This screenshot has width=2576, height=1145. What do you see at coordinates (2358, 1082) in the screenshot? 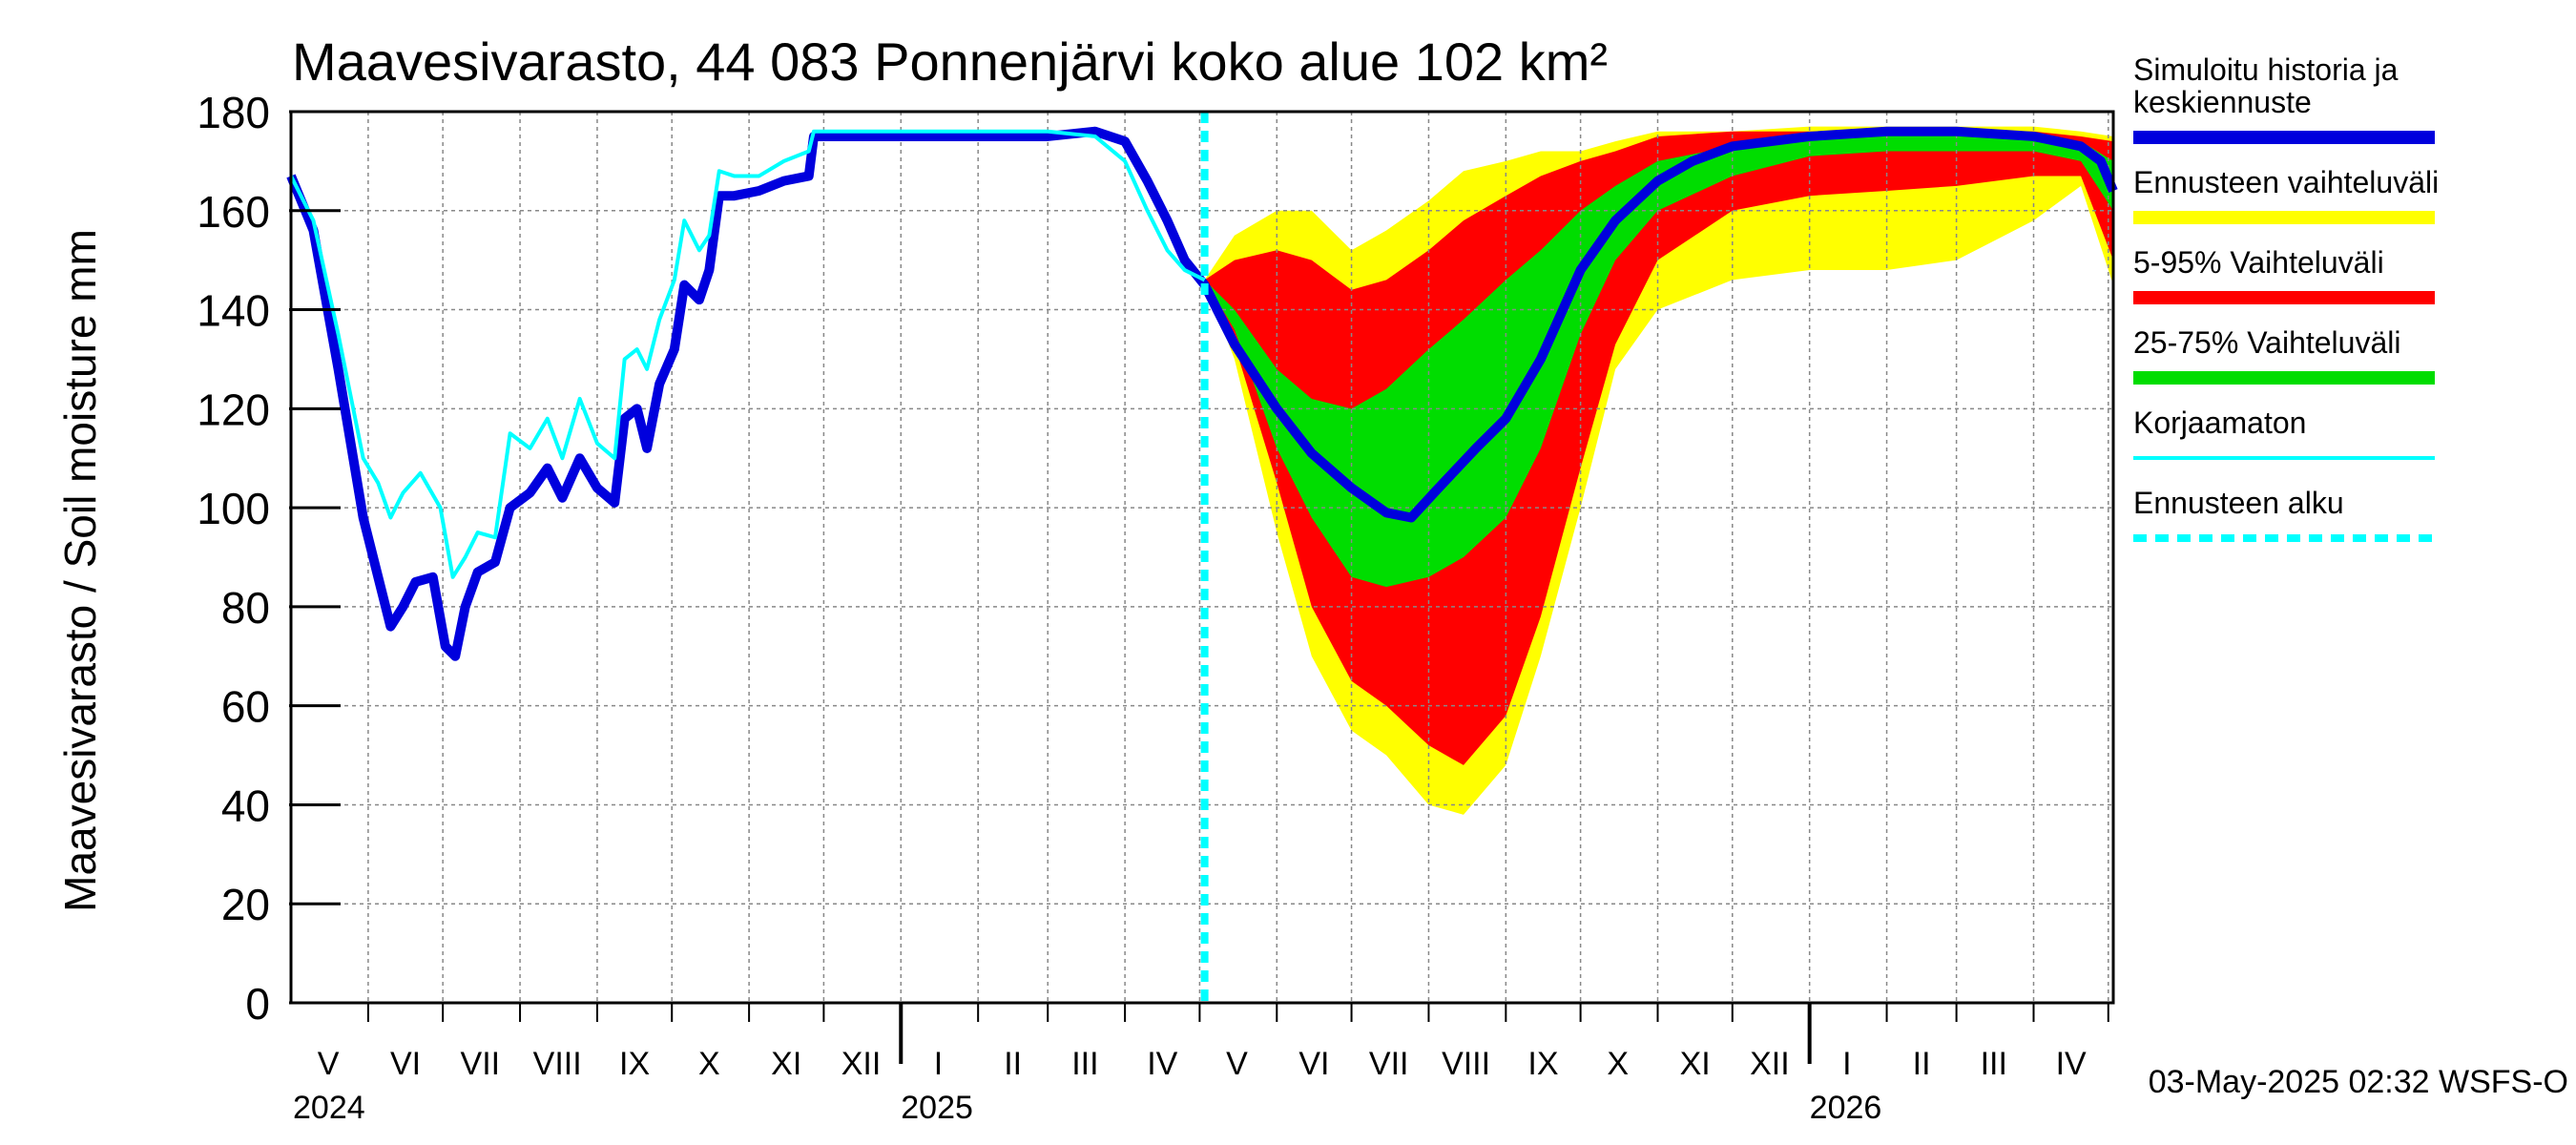
I see `timestamp: 03-May-2025 02:32 WSFS-O` at bounding box center [2358, 1082].